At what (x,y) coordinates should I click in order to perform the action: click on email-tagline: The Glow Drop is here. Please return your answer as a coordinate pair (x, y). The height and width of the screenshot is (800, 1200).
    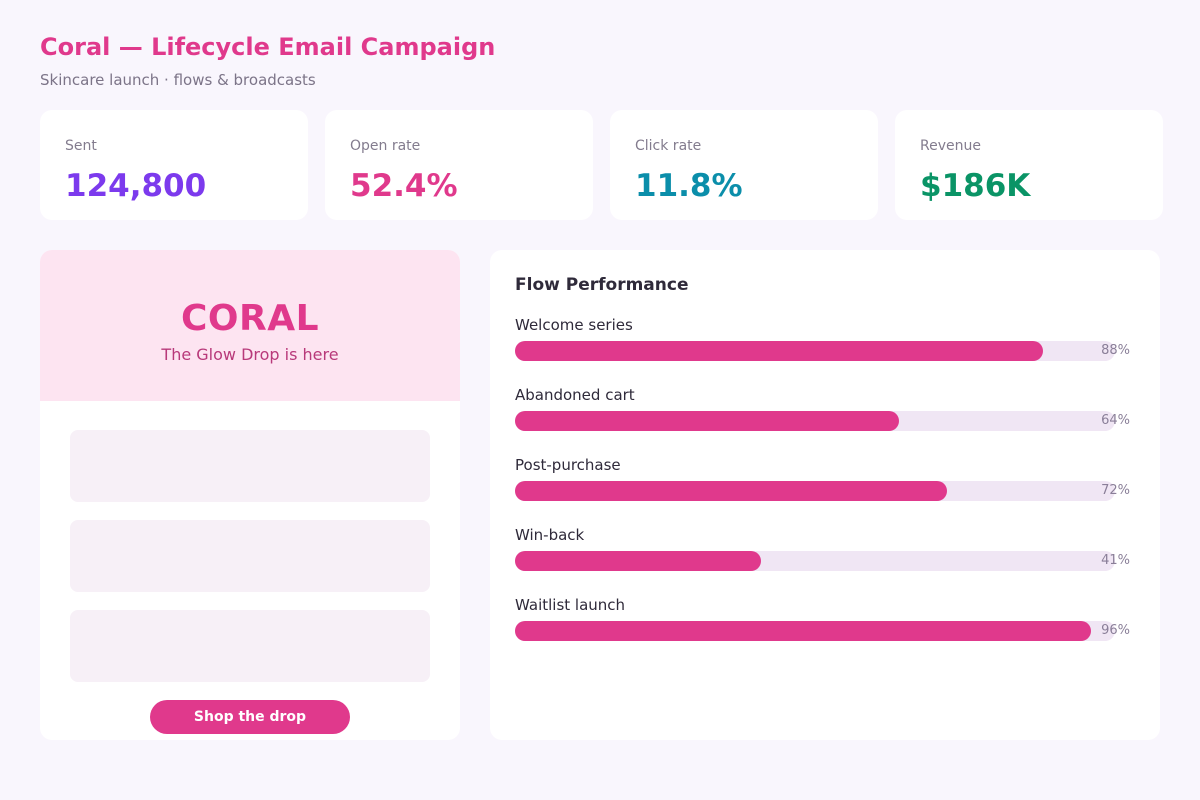
    Looking at the image, I should click on (250, 354).